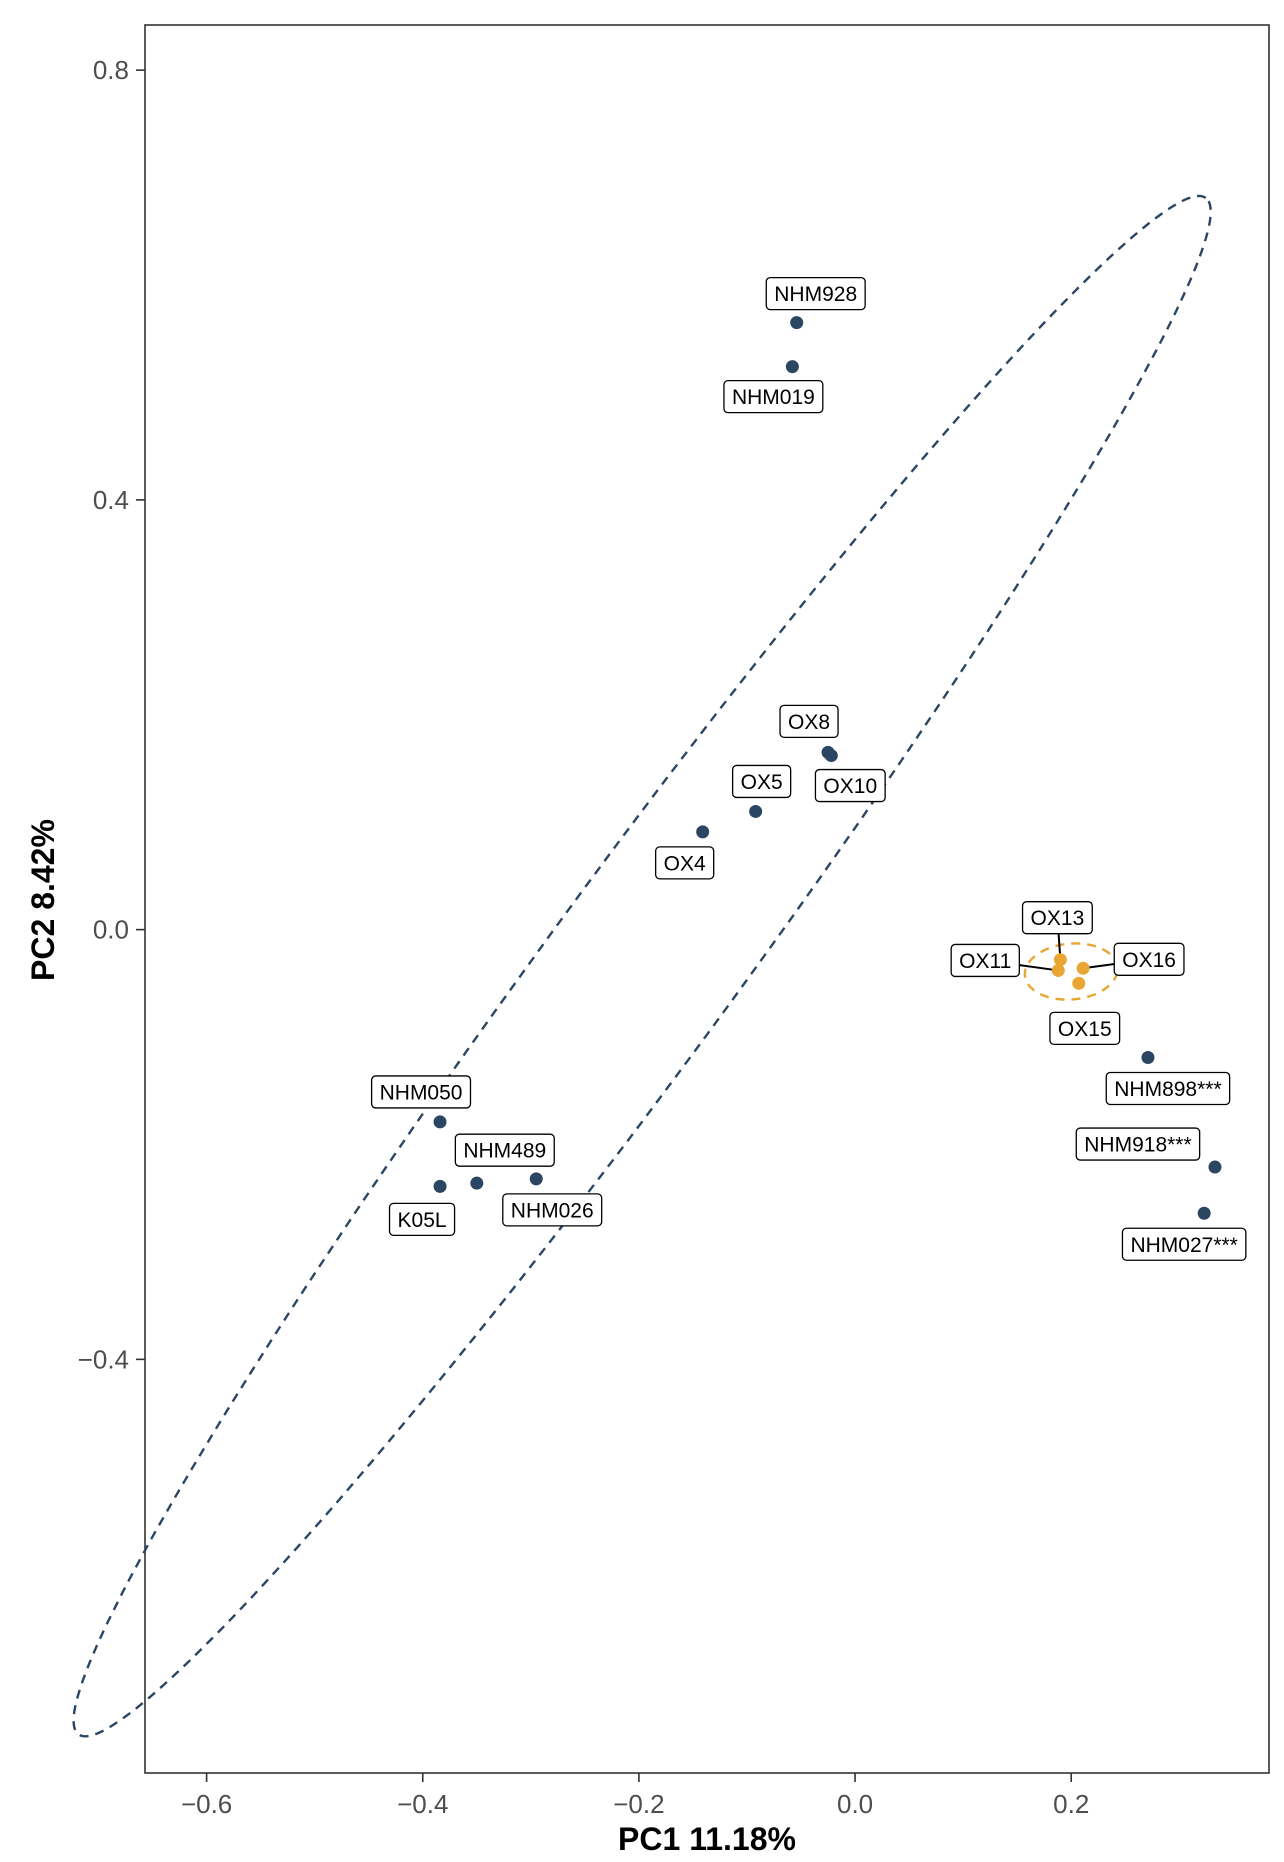  What do you see at coordinates (206, 1804) in the screenshot?
I see `x-tick-label: −0.6` at bounding box center [206, 1804].